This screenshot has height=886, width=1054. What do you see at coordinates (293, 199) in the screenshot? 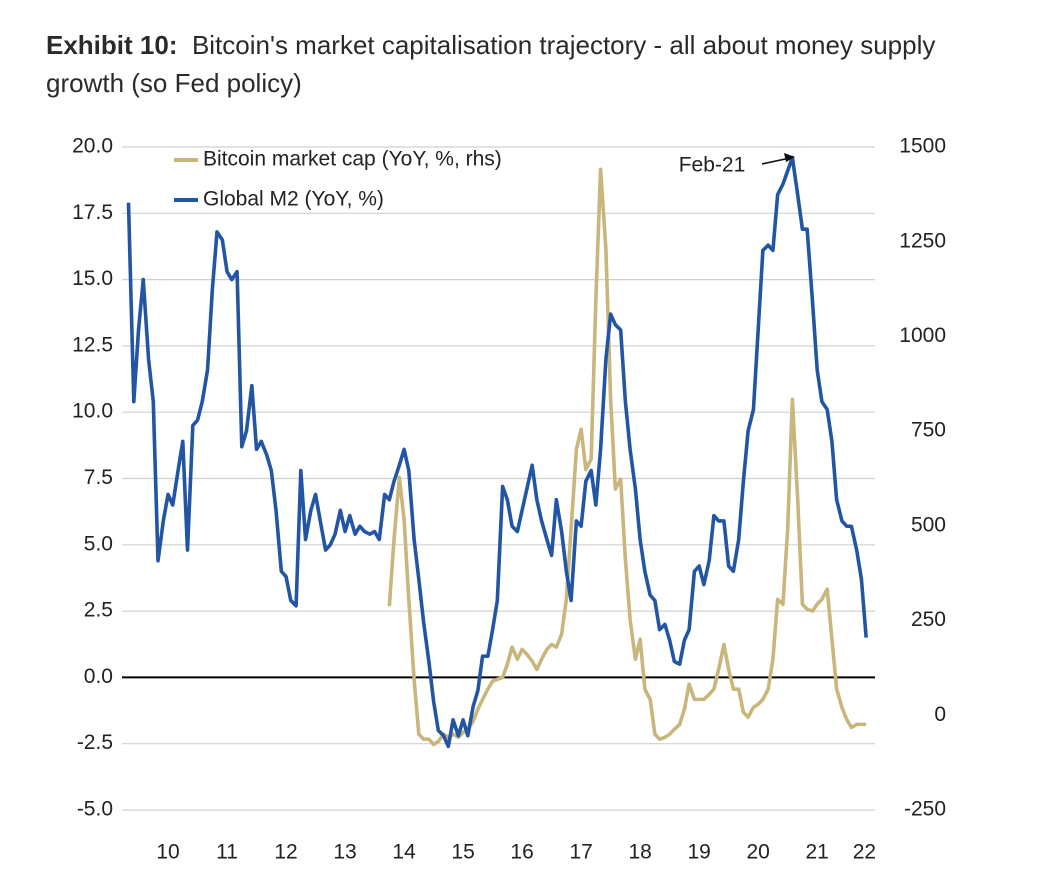
I see `legend-label: Global M2 (YoY, %)` at bounding box center [293, 199].